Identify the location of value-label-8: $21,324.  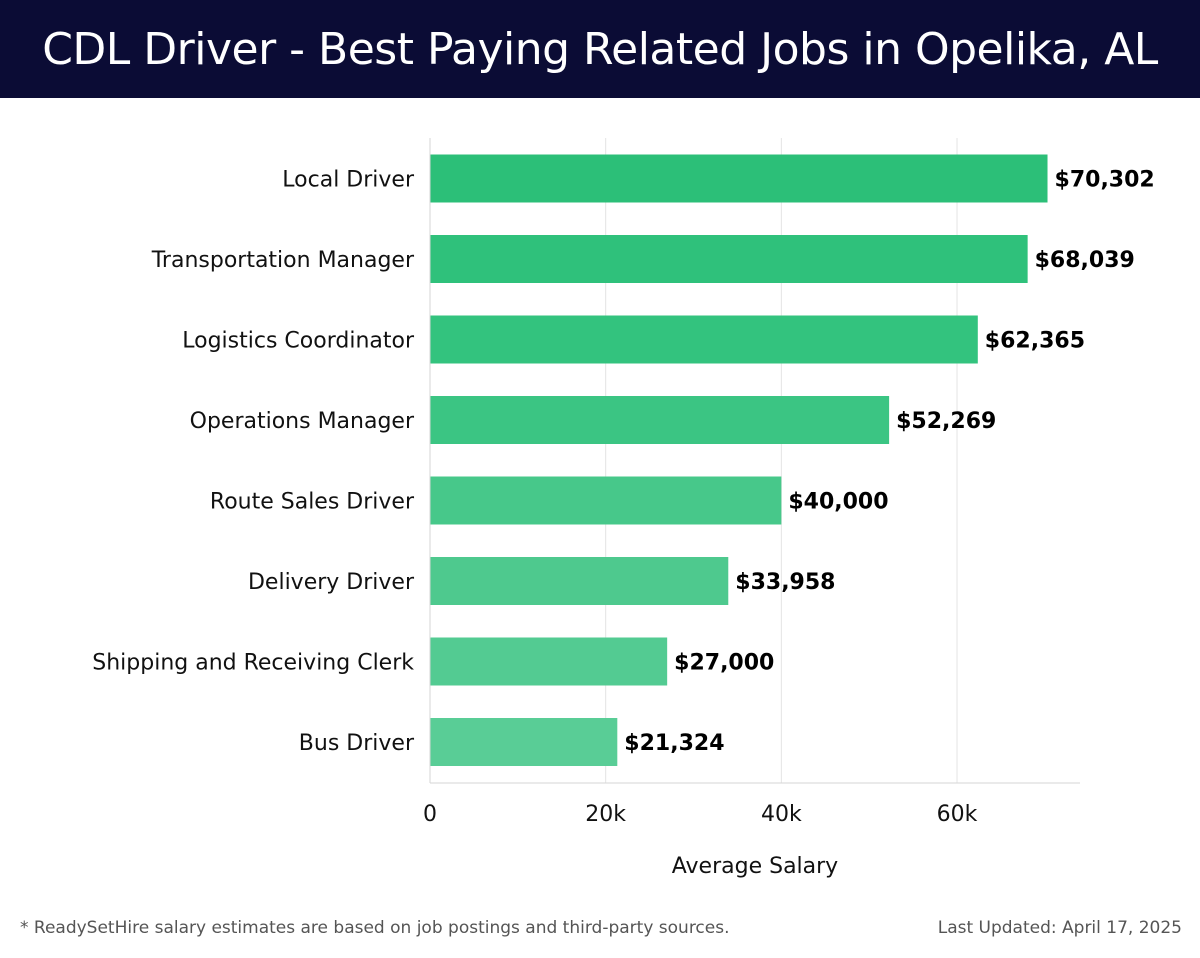
(674, 743).